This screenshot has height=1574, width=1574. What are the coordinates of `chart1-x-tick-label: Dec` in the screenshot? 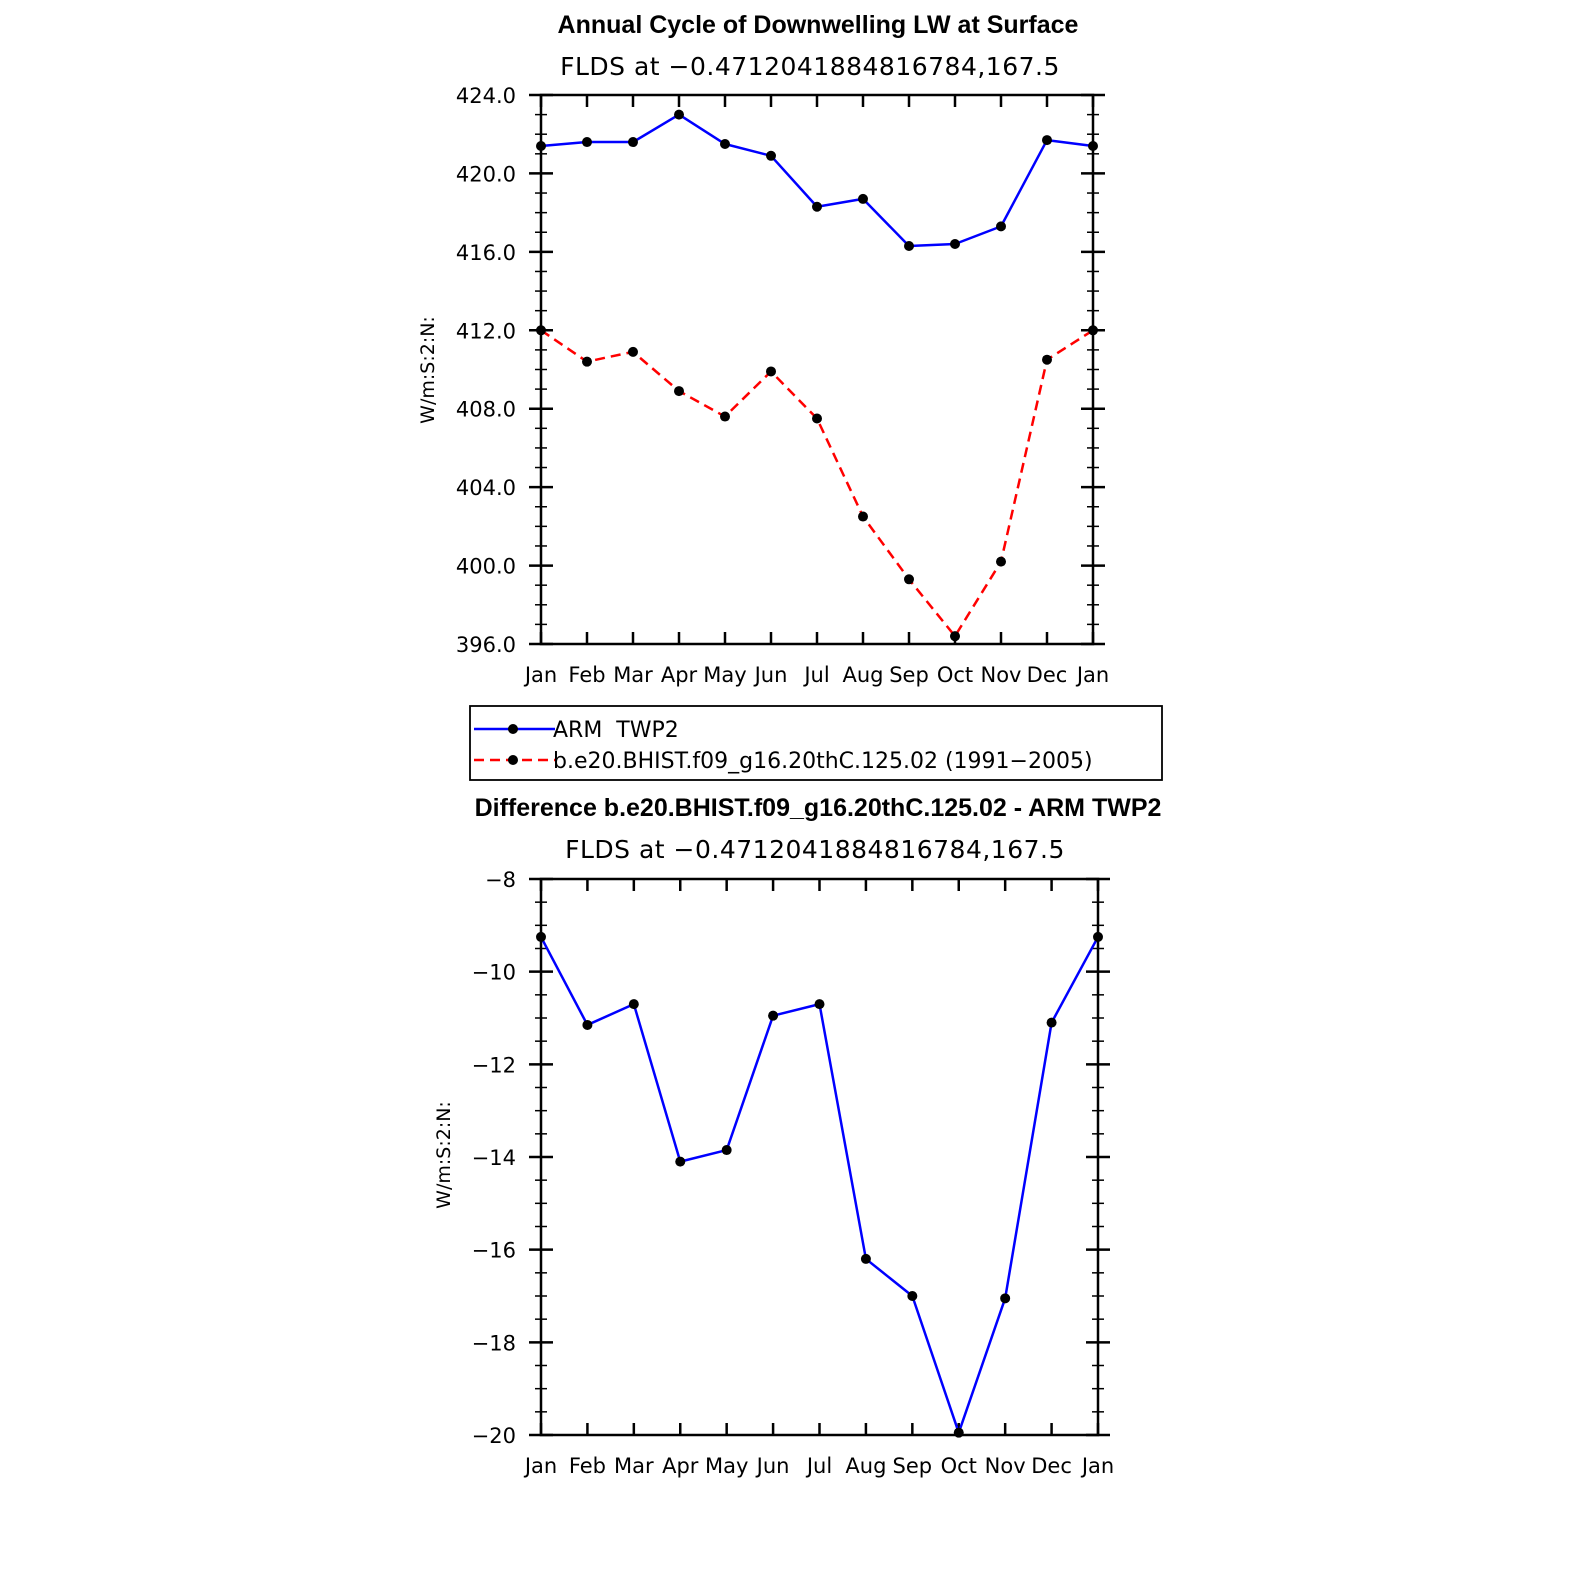 It's located at (1047, 675).